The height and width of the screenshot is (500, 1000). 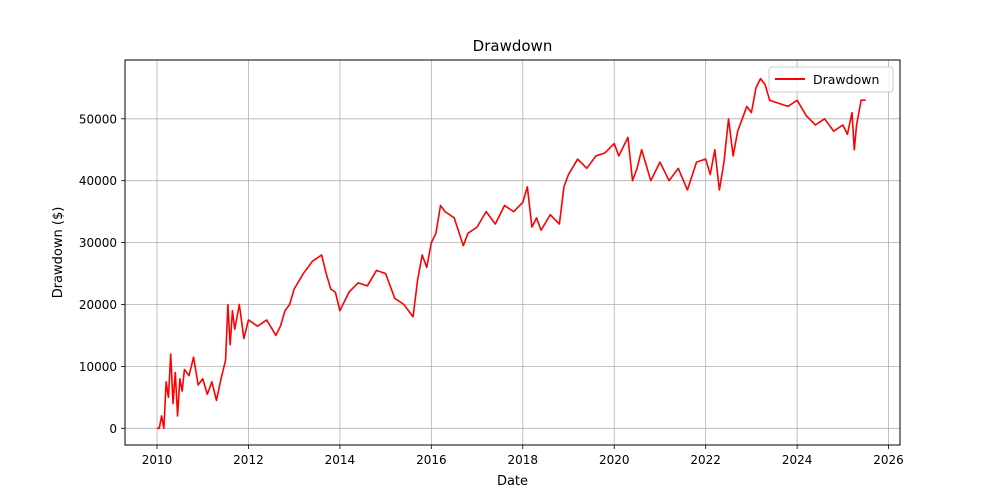 What do you see at coordinates (797, 460) in the screenshot?
I see `x-tick-label: 2024` at bounding box center [797, 460].